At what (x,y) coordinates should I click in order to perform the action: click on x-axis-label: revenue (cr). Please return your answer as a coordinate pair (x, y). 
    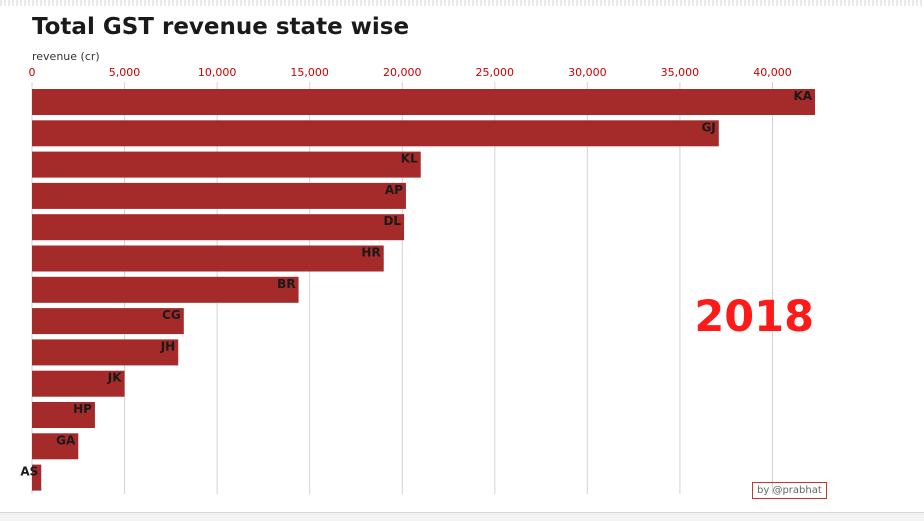
    Looking at the image, I should click on (66, 56).